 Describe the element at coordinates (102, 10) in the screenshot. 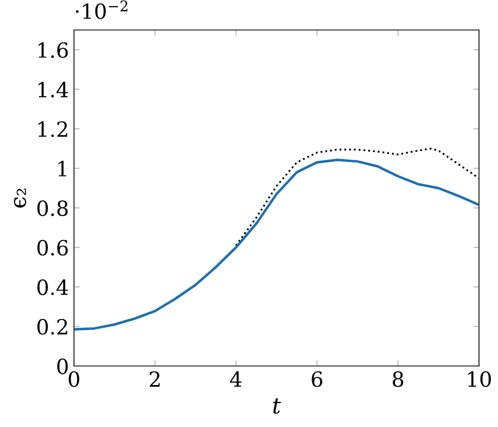

I see `text: ·10$^{−2}$` at that location.